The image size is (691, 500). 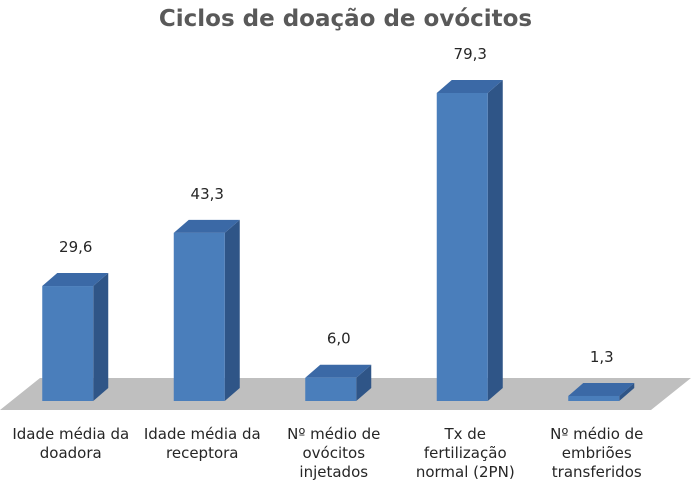 What do you see at coordinates (465, 434) in the screenshot?
I see `category-label-line: Tx de` at bounding box center [465, 434].